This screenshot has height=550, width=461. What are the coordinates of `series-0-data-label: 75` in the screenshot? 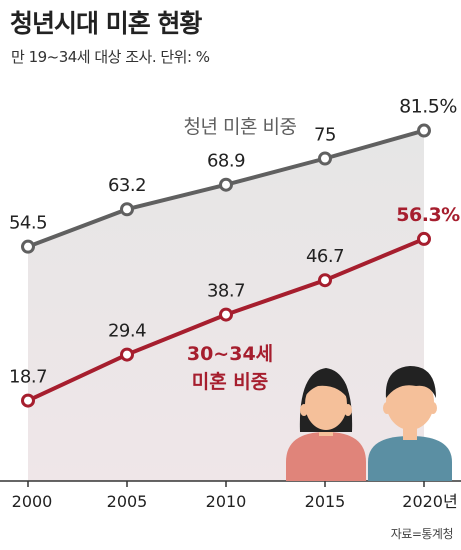 It's located at (325, 135).